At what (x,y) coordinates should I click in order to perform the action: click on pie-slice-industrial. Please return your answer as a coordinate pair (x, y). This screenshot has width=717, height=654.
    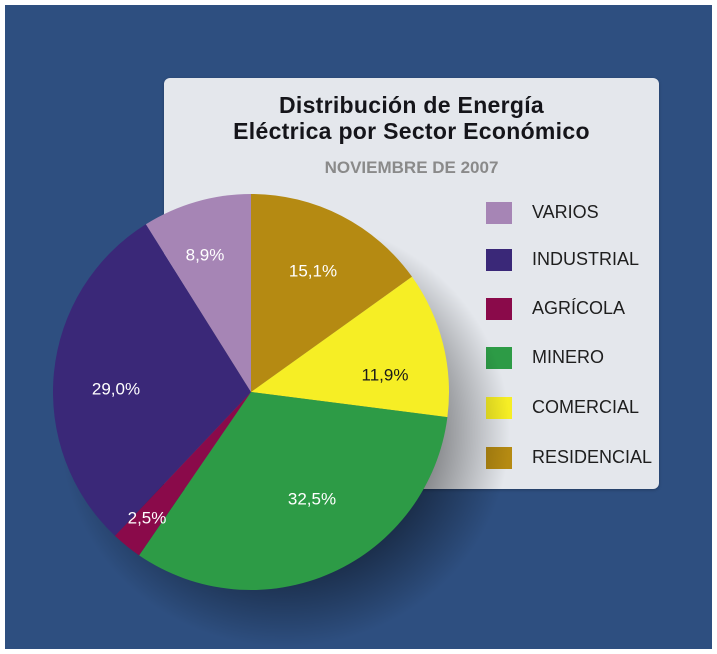
    Looking at the image, I should click on (152, 380).